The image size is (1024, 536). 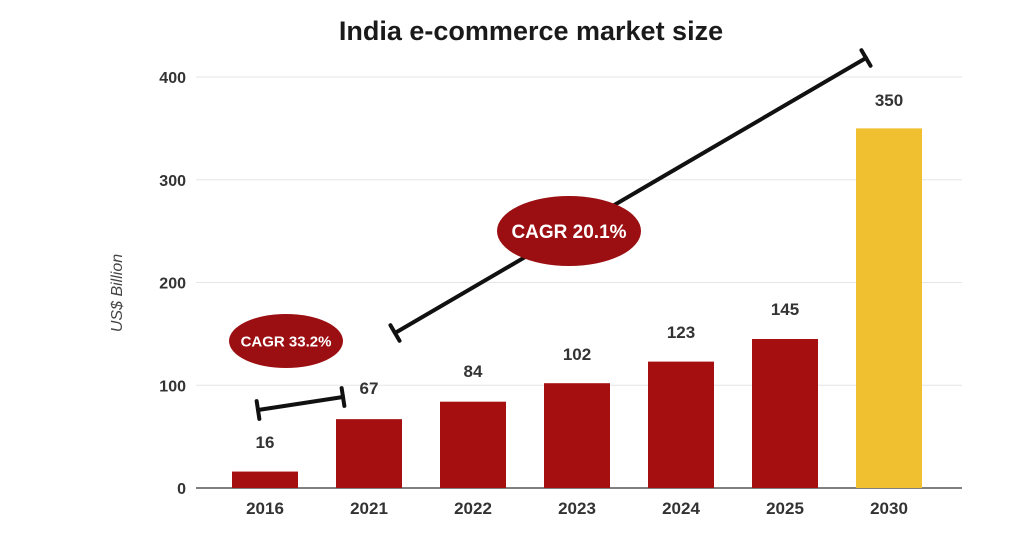 I want to click on data-label: 102, so click(x=577, y=354).